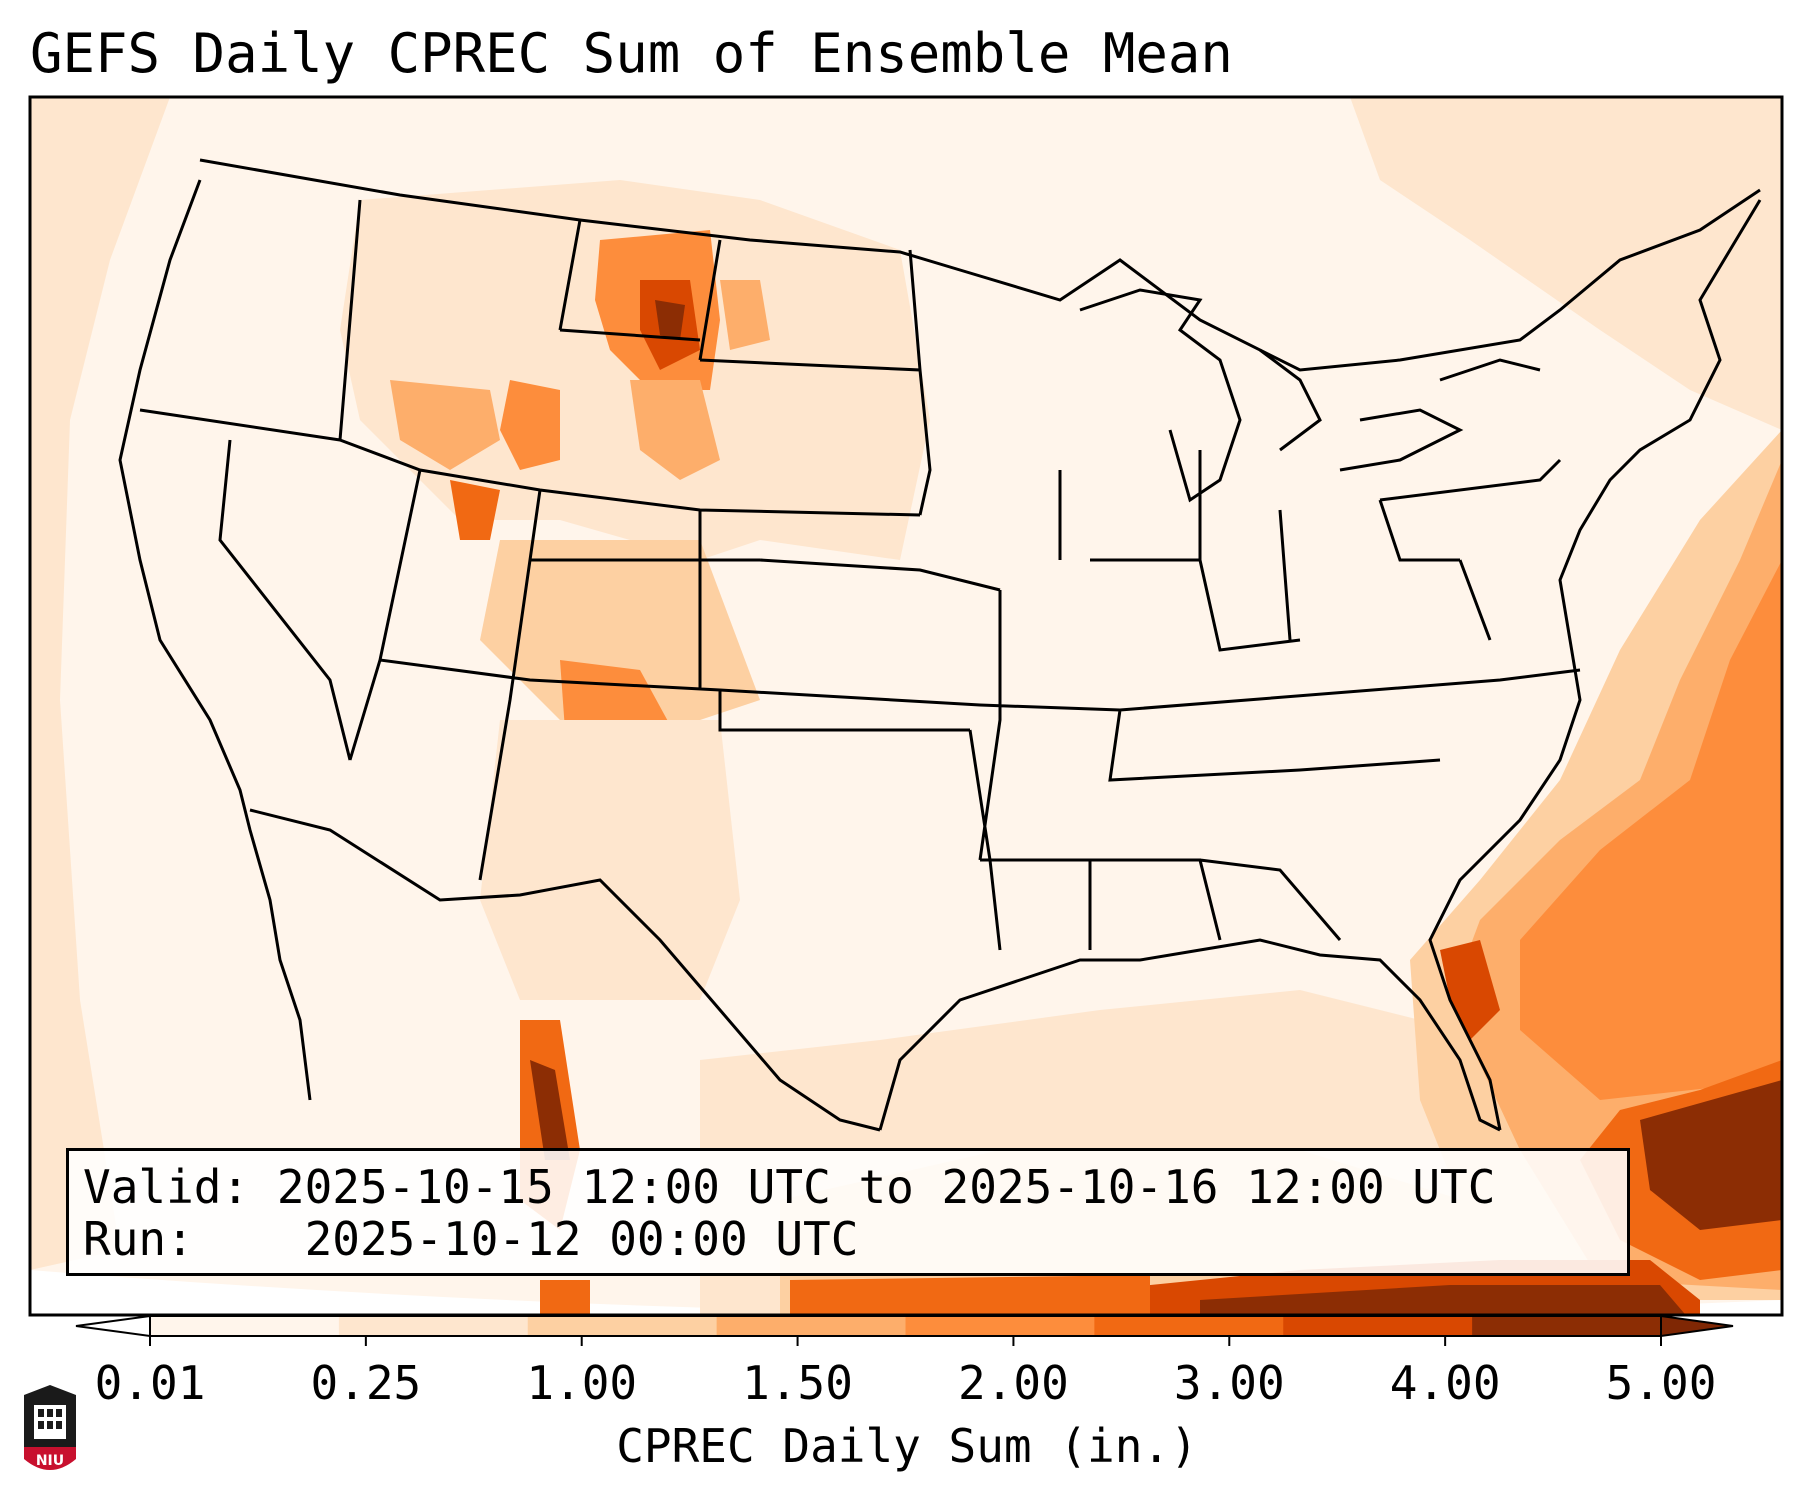 The width and height of the screenshot is (1803, 1500). I want to click on colorbar-extend-high, so click(1697, 1326).